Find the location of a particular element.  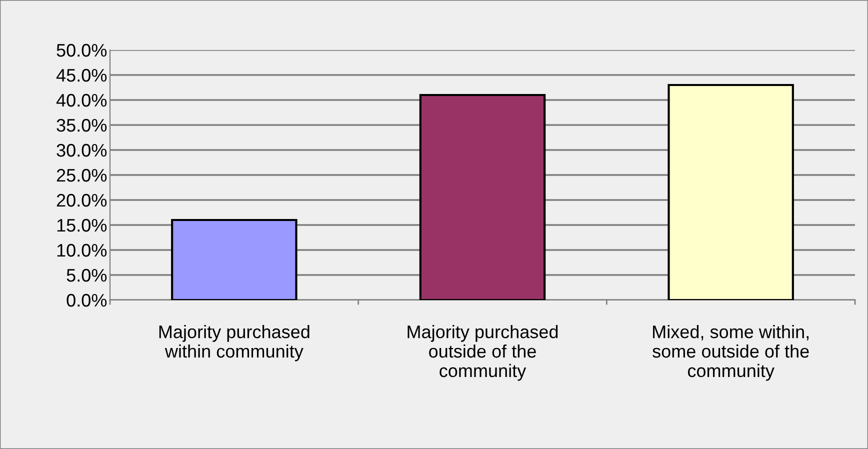

x-tick-label: Majority purchased within community is located at coordinates (234, 343).